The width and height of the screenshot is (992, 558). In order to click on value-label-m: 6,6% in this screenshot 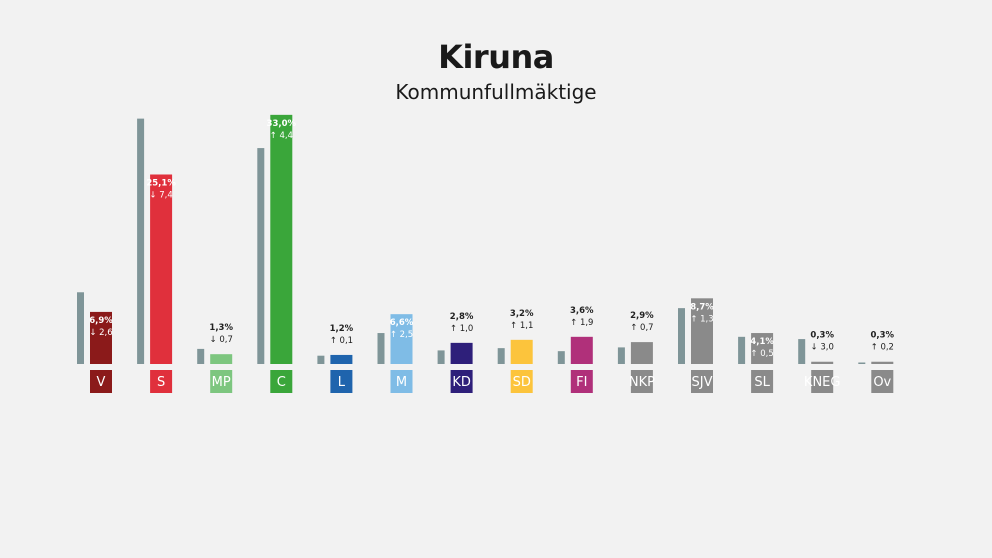, I will do `click(402, 323)`.